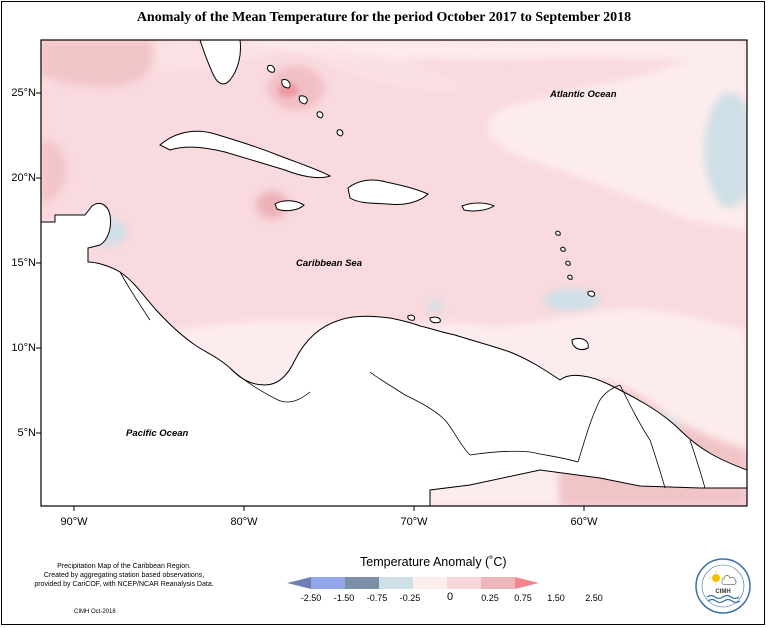  What do you see at coordinates (74, 522) in the screenshot?
I see `lon-label-90w: 90°W` at bounding box center [74, 522].